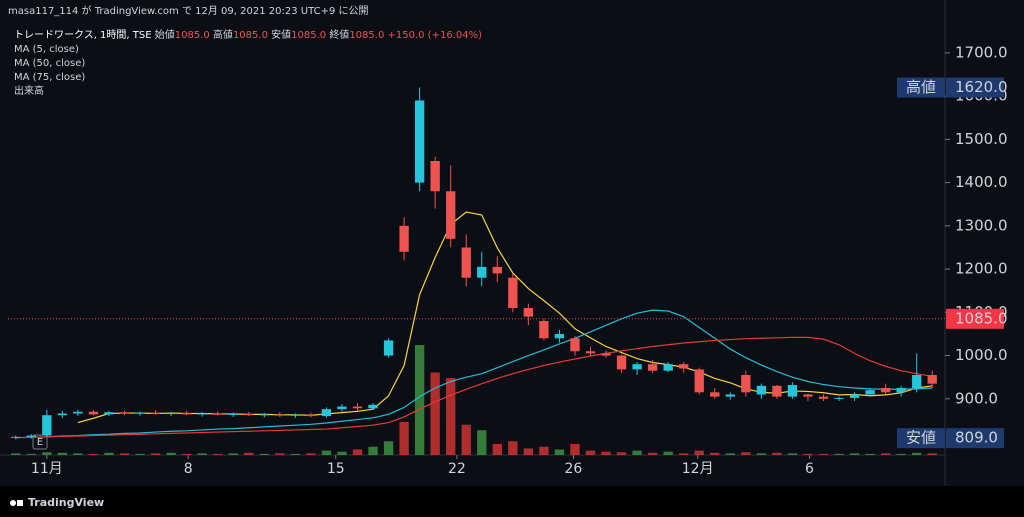 The width and height of the screenshot is (1024, 517). I want to click on price-tag-label: 809.0, so click(976, 438).